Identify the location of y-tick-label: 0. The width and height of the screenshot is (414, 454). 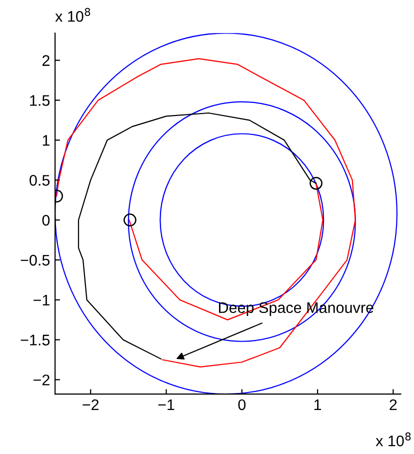
(46, 220).